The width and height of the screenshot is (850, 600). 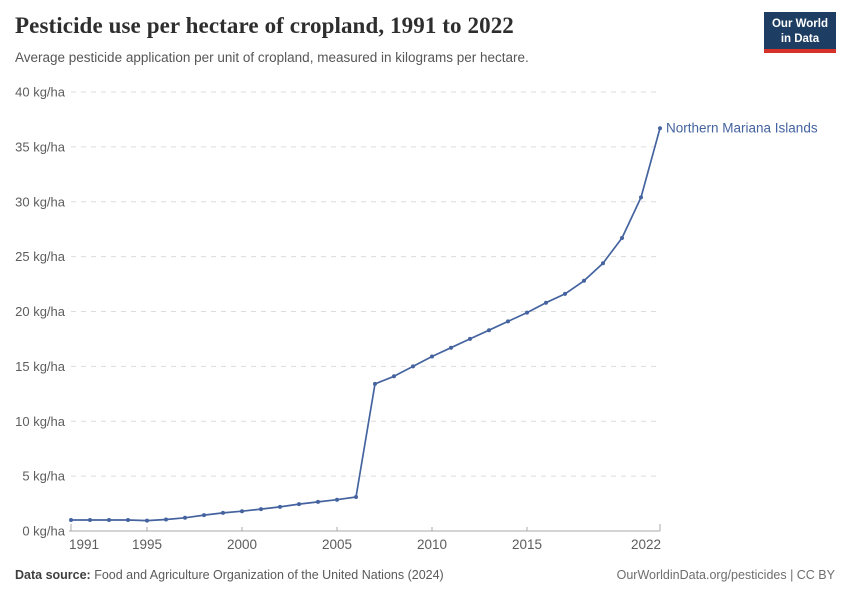 I want to click on y-axis-label: 30 kg/ha, so click(x=40, y=201).